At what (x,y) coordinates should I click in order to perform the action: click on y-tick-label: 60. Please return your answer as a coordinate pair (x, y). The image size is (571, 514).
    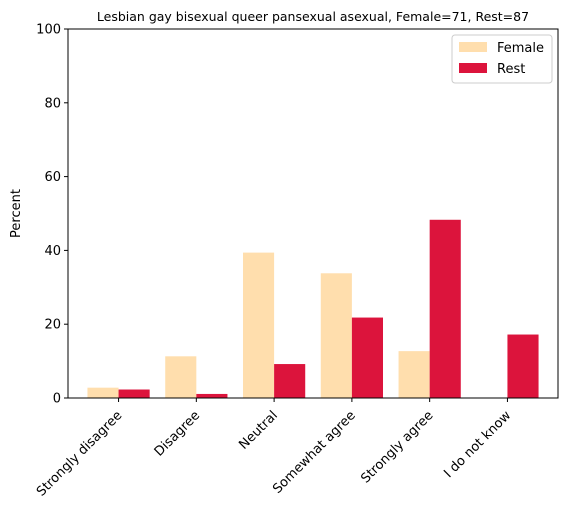
    Looking at the image, I should click on (52, 177).